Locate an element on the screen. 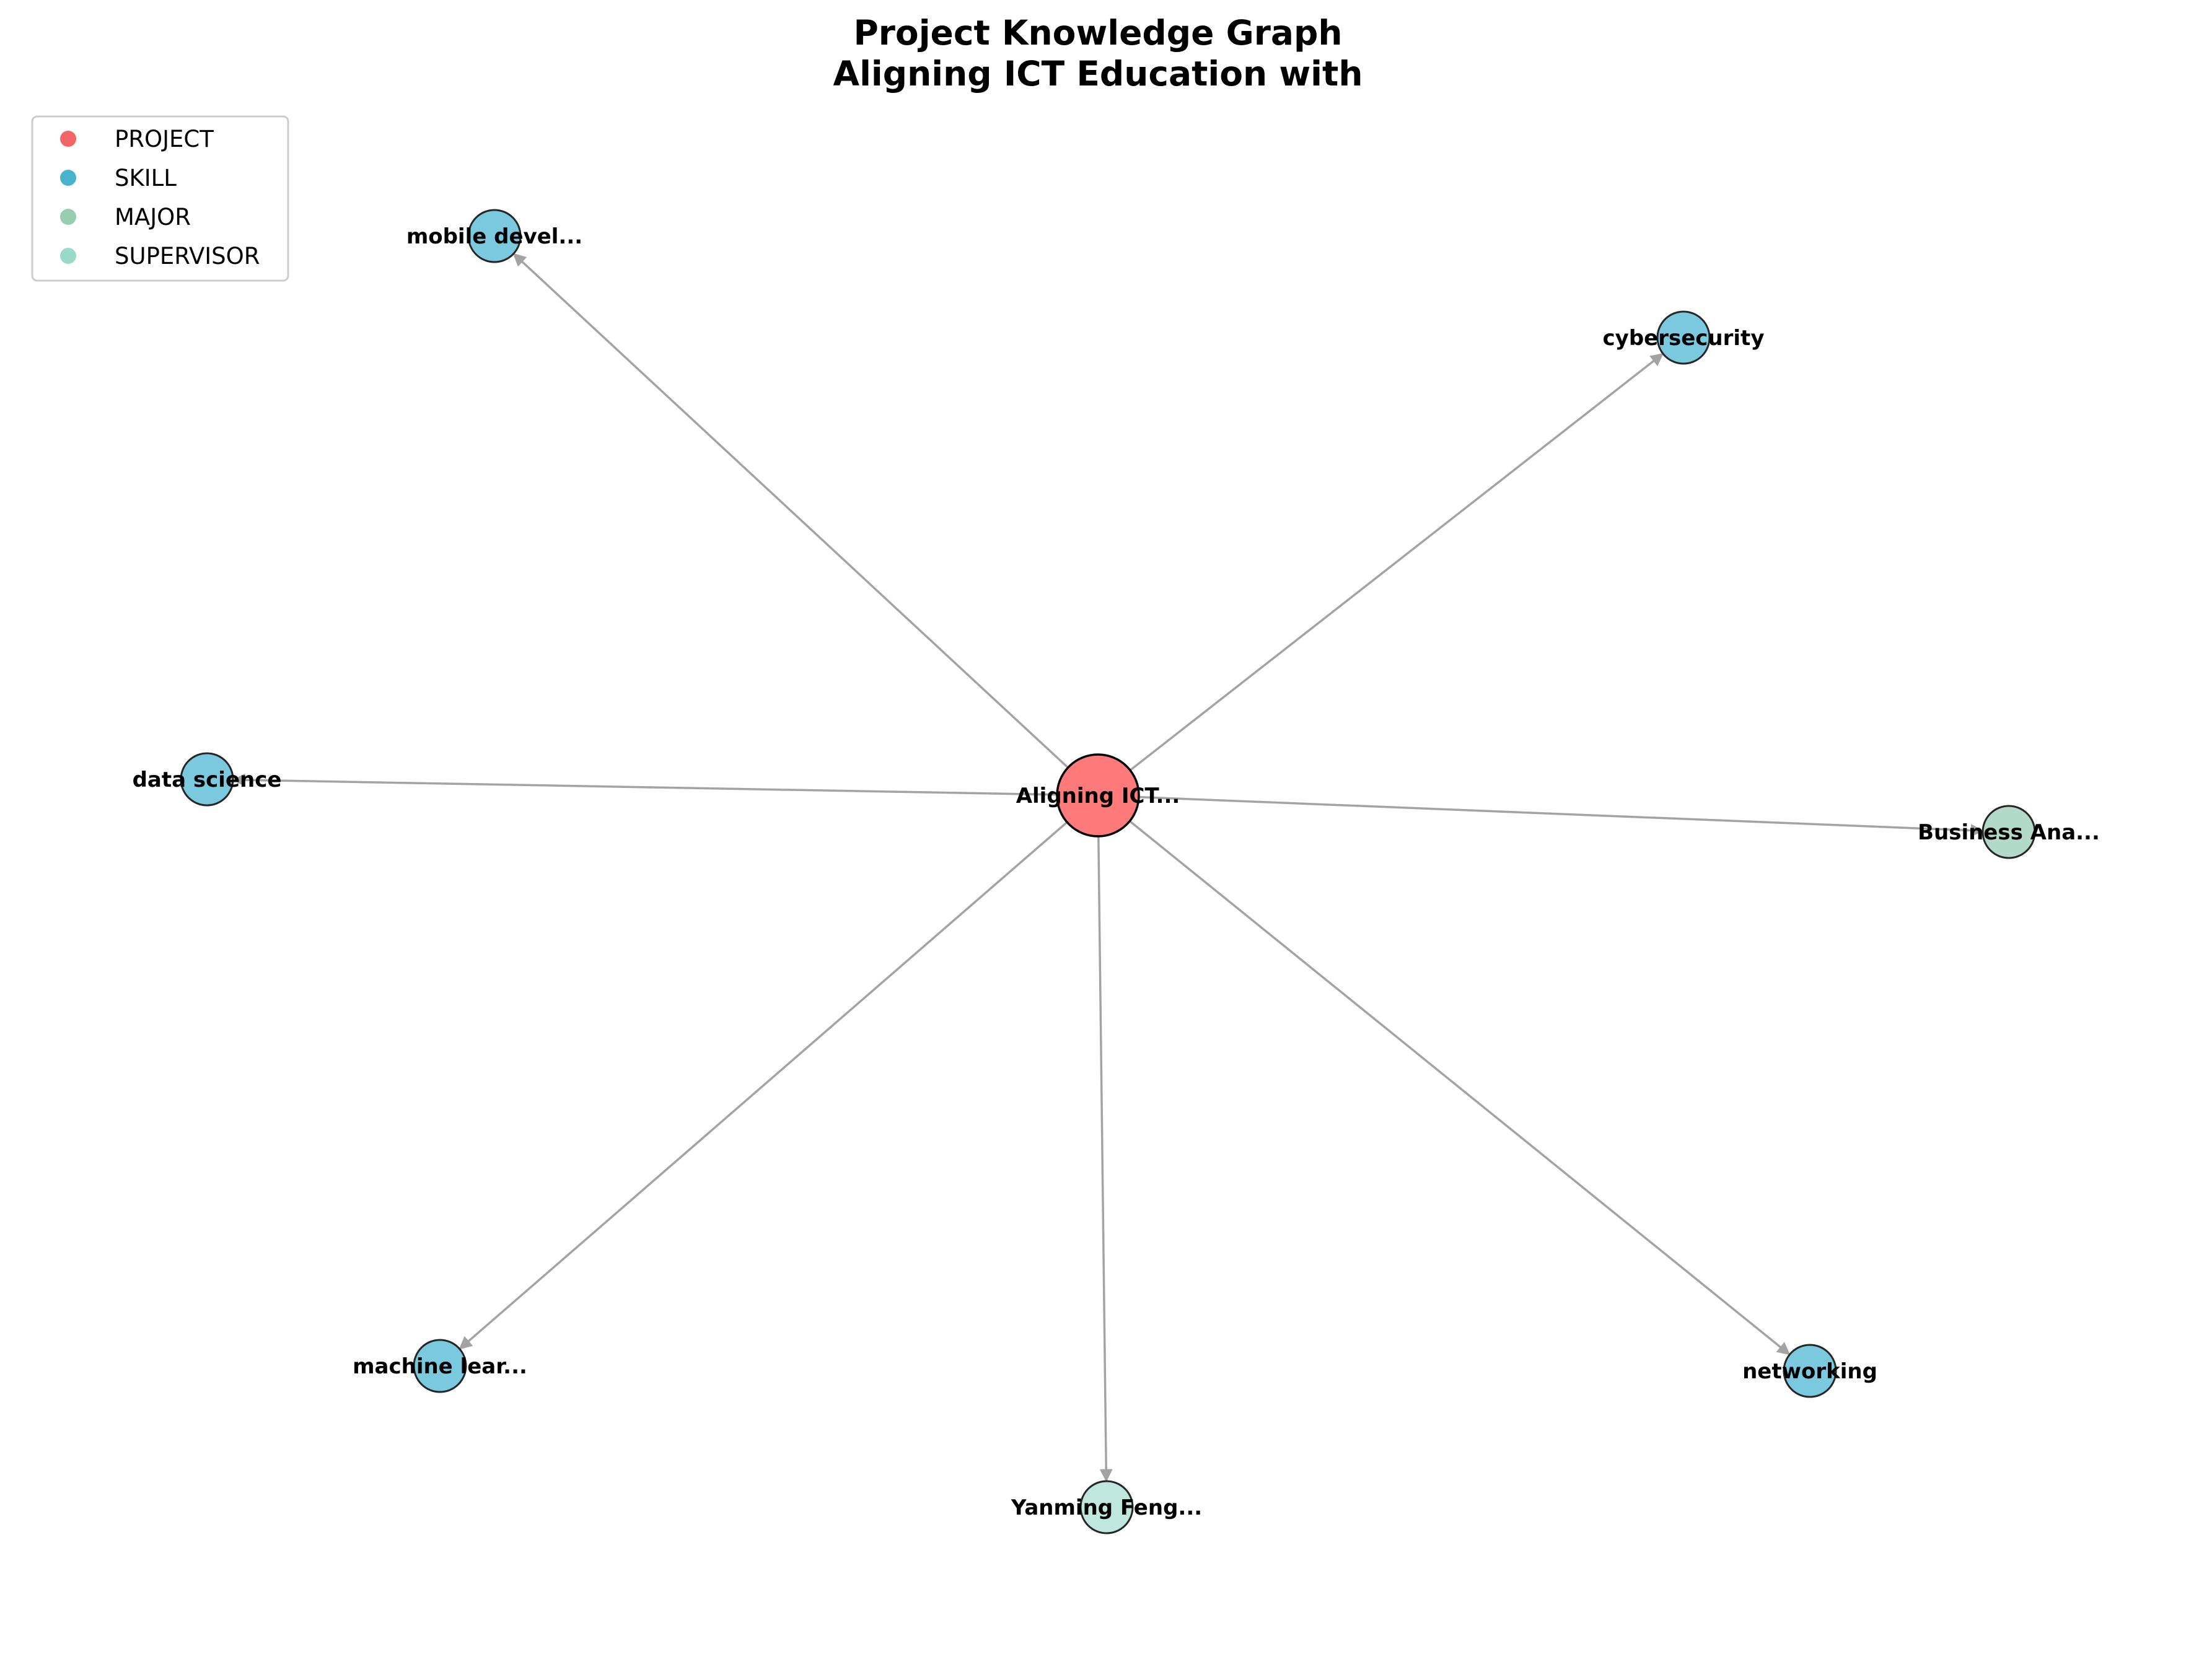 This screenshot has height=1654, width=2212. node-label-networking: networking is located at coordinates (1809, 1371).